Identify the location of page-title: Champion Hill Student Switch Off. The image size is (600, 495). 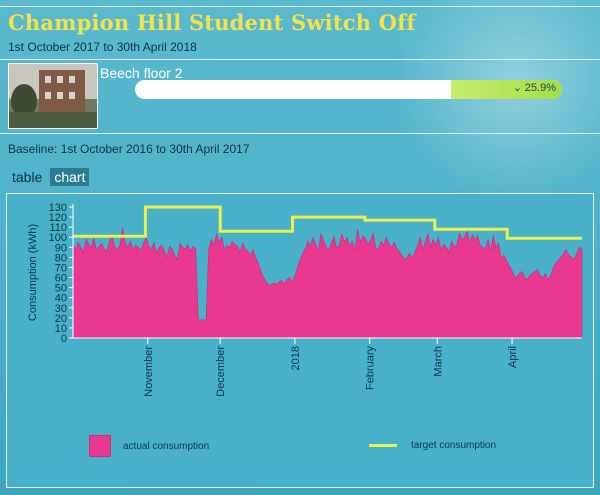
(212, 22).